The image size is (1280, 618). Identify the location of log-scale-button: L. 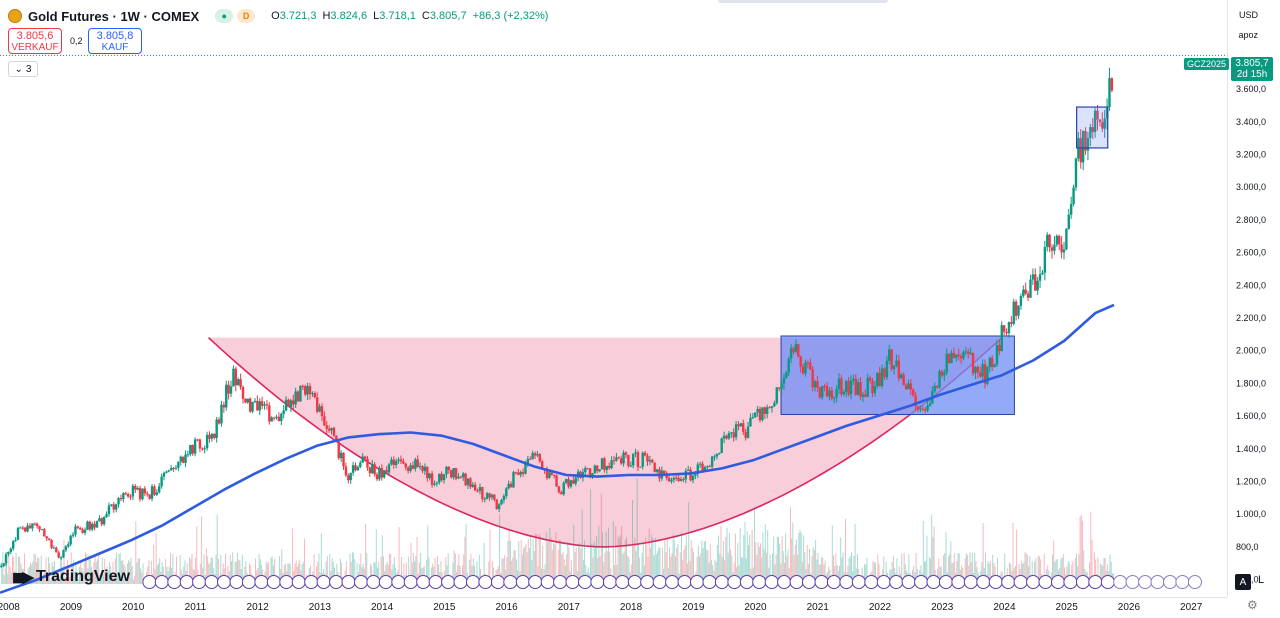
(1261, 580).